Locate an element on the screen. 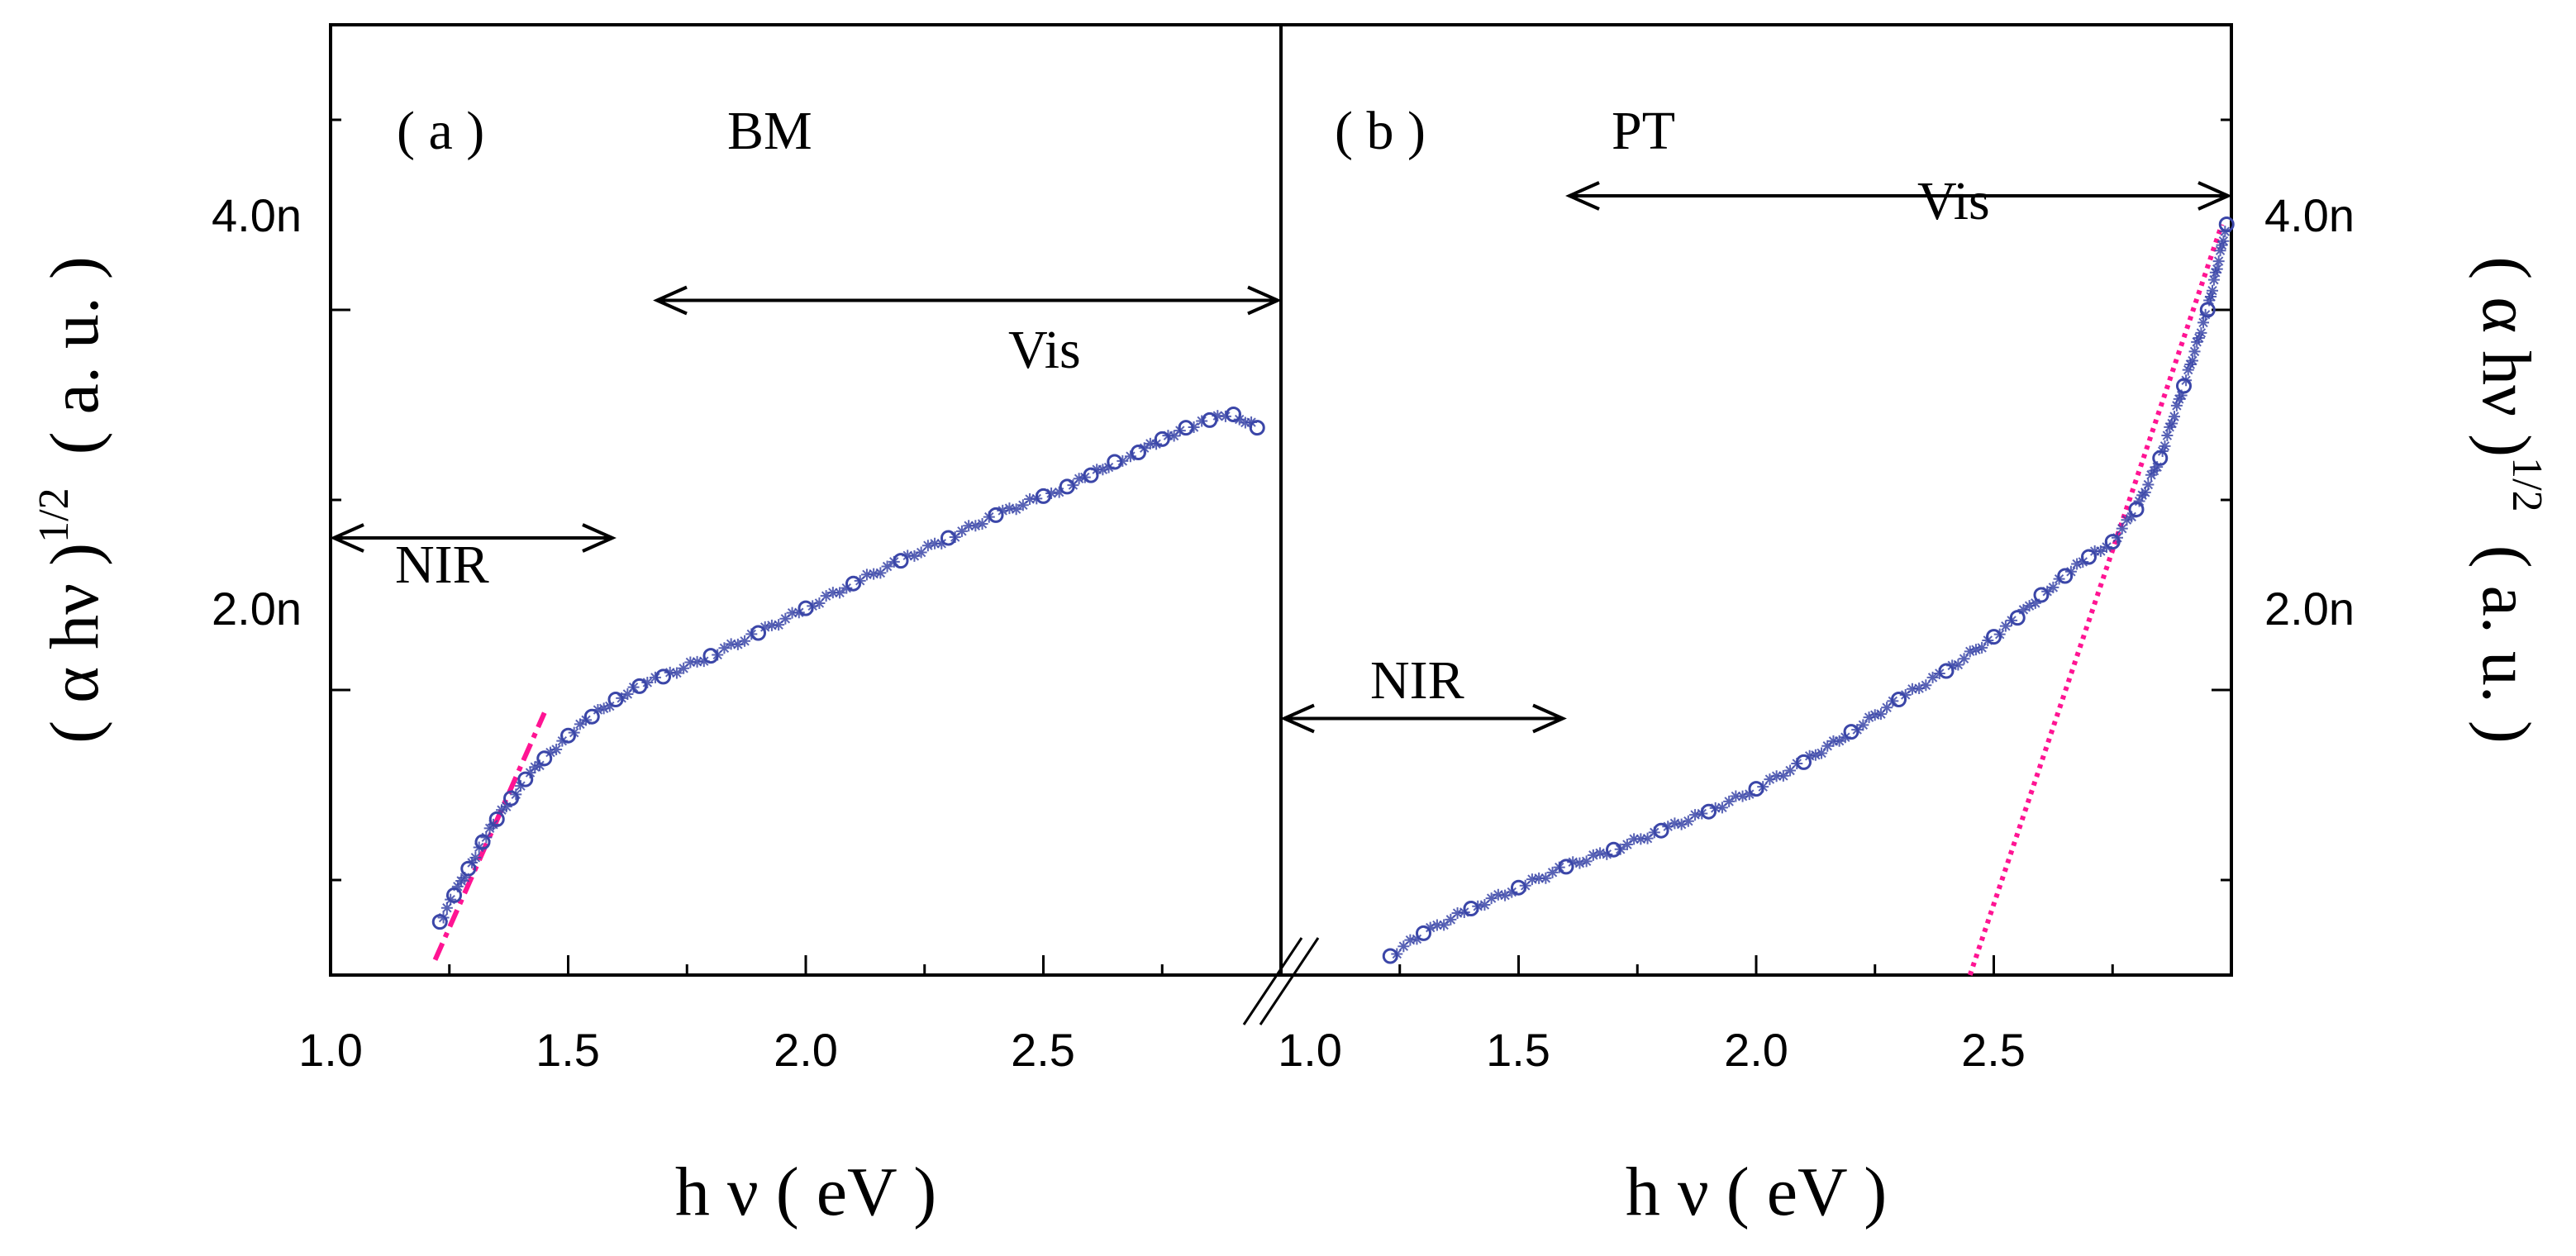 The height and width of the screenshot is (1256, 2576). panel-a-x-axis-title: h ν ( eV ) is located at coordinates (806, 1192).